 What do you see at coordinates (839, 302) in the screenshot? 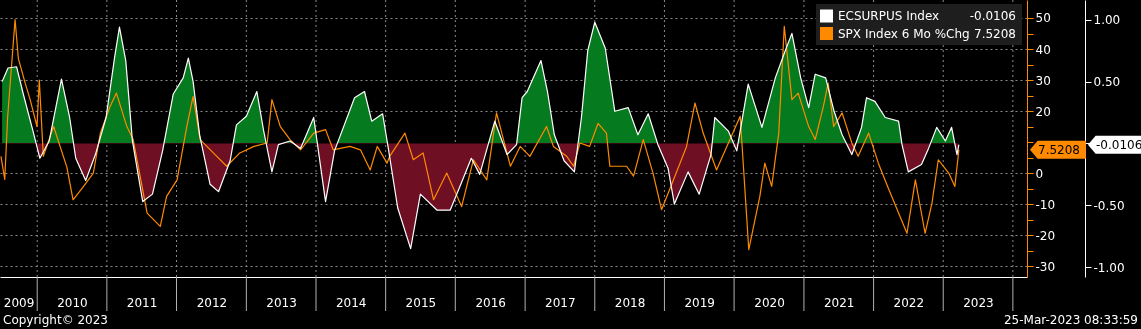
I see `x-tick-label: 2021` at bounding box center [839, 302].